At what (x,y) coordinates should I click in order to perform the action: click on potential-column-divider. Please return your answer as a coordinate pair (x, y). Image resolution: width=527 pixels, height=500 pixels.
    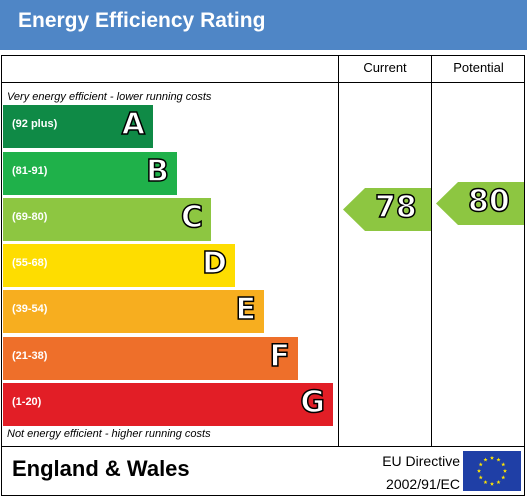
    Looking at the image, I should click on (431, 250).